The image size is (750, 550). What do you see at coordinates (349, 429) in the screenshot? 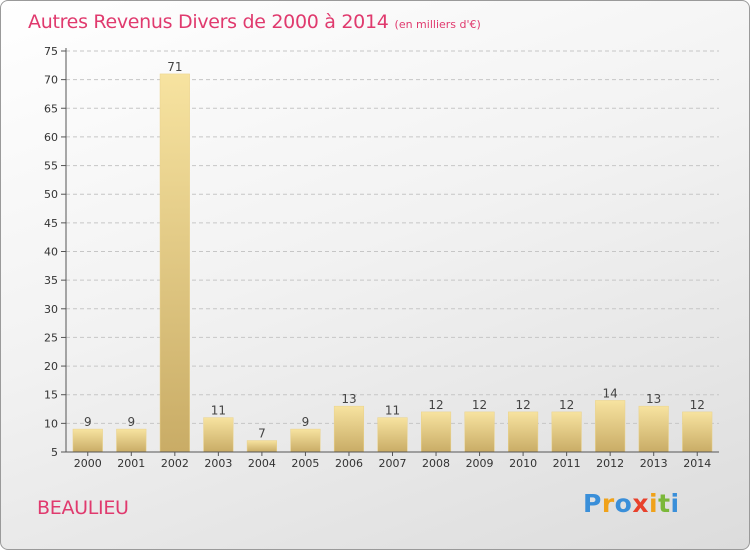
I see `bar-2006` at bounding box center [349, 429].